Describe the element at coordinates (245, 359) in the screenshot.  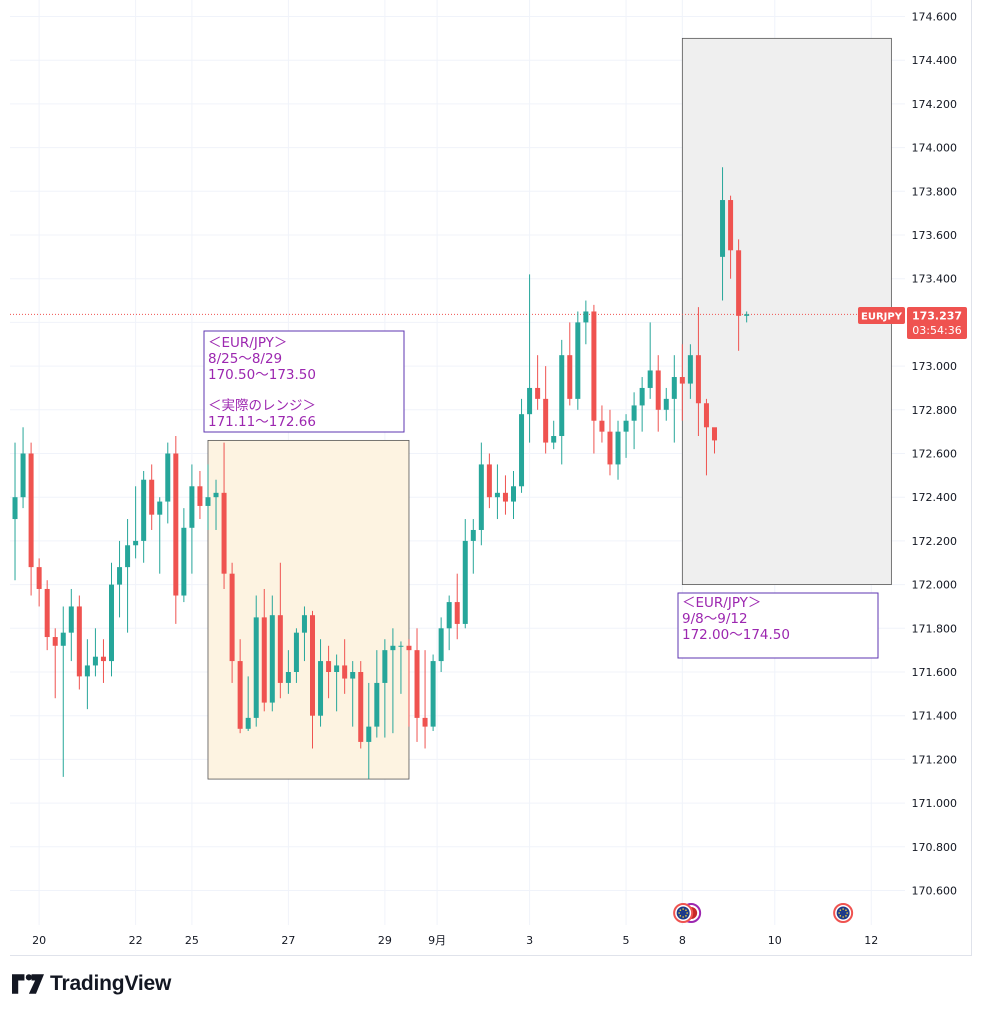
I see `annotation-past-dates: 8/25〜8/29` at that location.